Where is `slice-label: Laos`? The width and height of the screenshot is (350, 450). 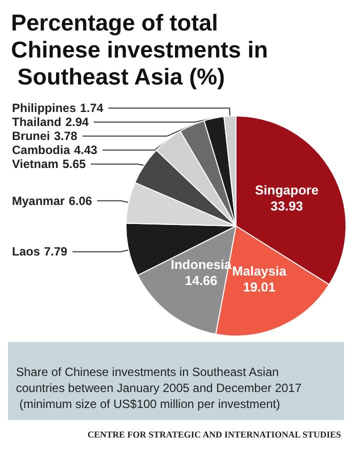
slice-label: Laos is located at coordinates (26, 251).